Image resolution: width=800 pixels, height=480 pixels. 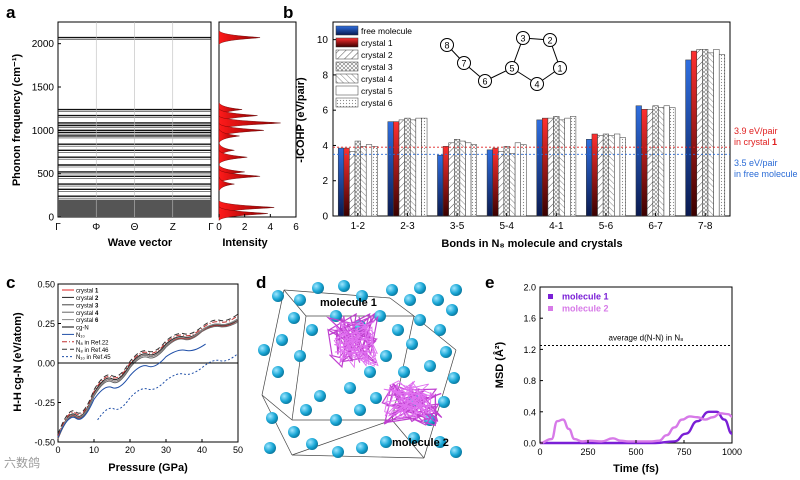 What do you see at coordinates (323, 40) in the screenshot?
I see `icohp-y-tick-label: 10` at bounding box center [323, 40].